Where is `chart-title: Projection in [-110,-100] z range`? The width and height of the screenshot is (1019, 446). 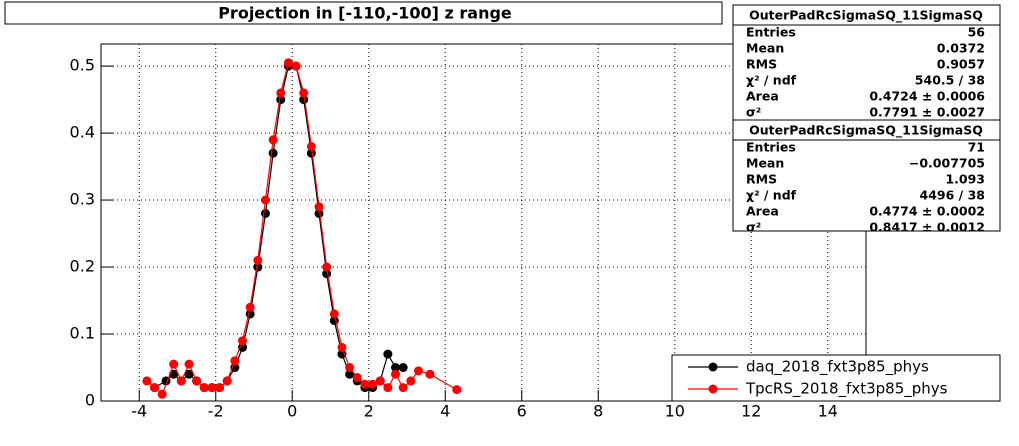 chart-title: Projection in [-110,-100] z range is located at coordinates (365, 13).